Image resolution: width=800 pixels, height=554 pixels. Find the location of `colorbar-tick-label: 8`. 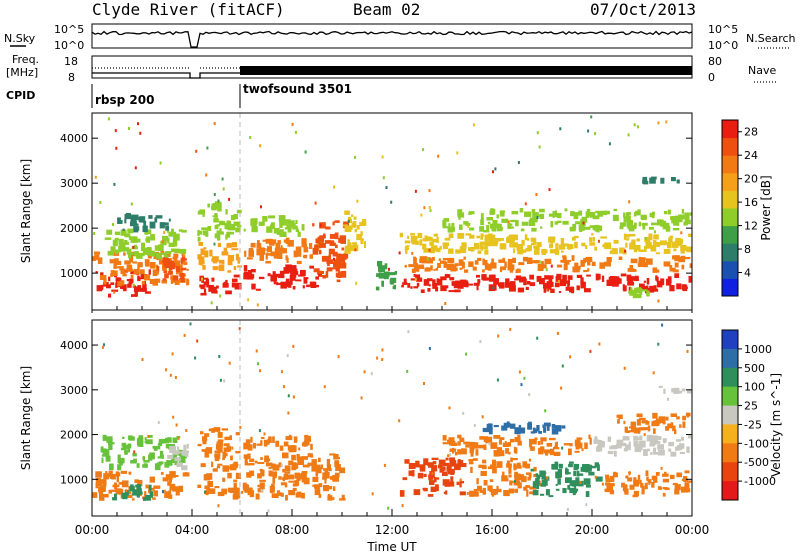

colorbar-tick-label: 8 is located at coordinates (747, 249).